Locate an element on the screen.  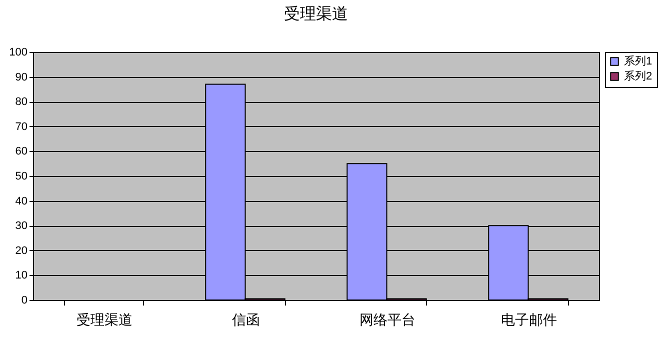
y-tick-label: 20 is located at coordinates (21, 250).